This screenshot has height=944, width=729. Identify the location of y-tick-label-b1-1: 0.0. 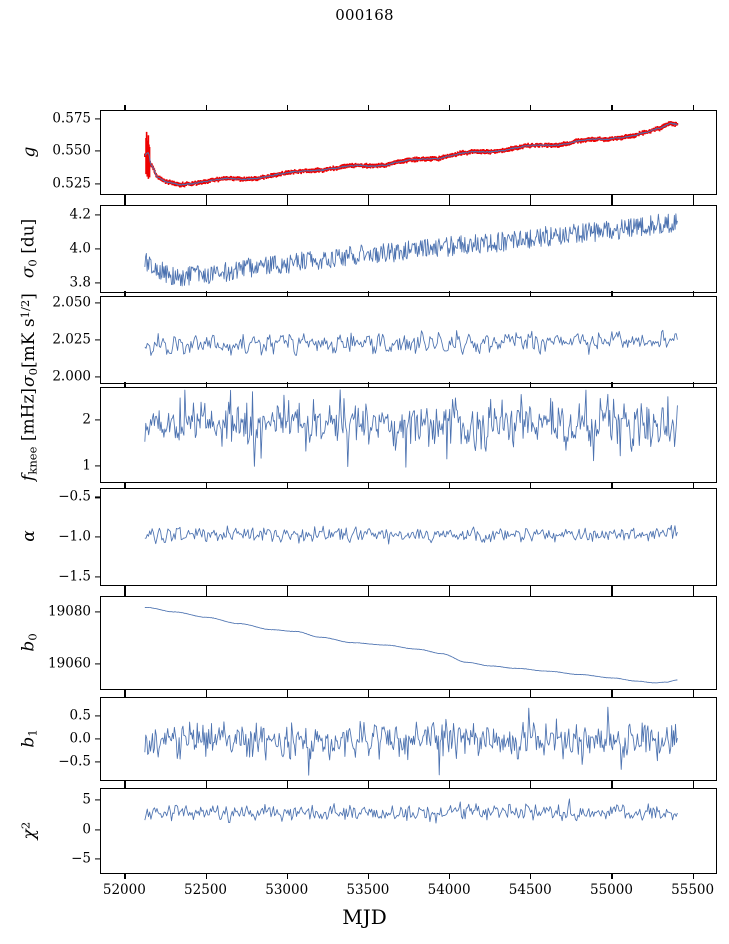
(80, 738).